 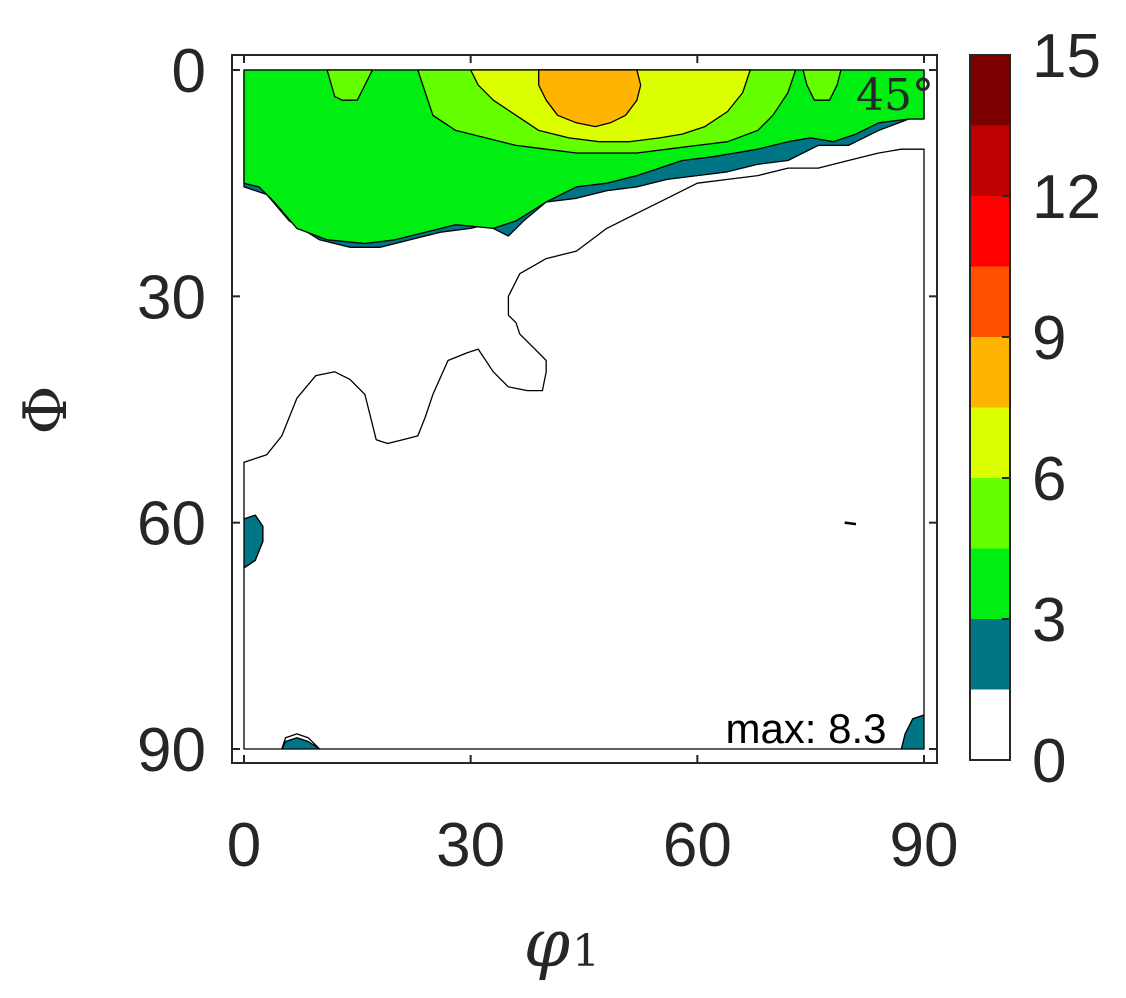 I want to click on colorbar-tick-label: 15, so click(x=1066, y=56).